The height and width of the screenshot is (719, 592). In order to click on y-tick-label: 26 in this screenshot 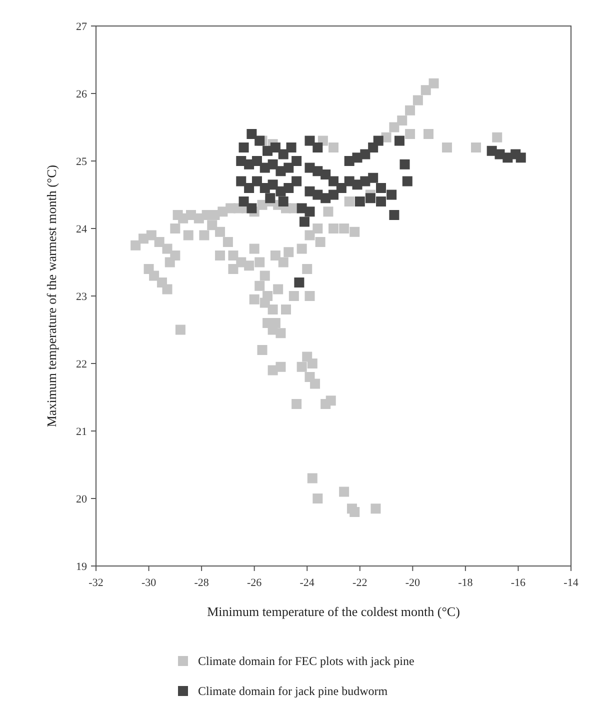, I will do `click(82, 94)`.